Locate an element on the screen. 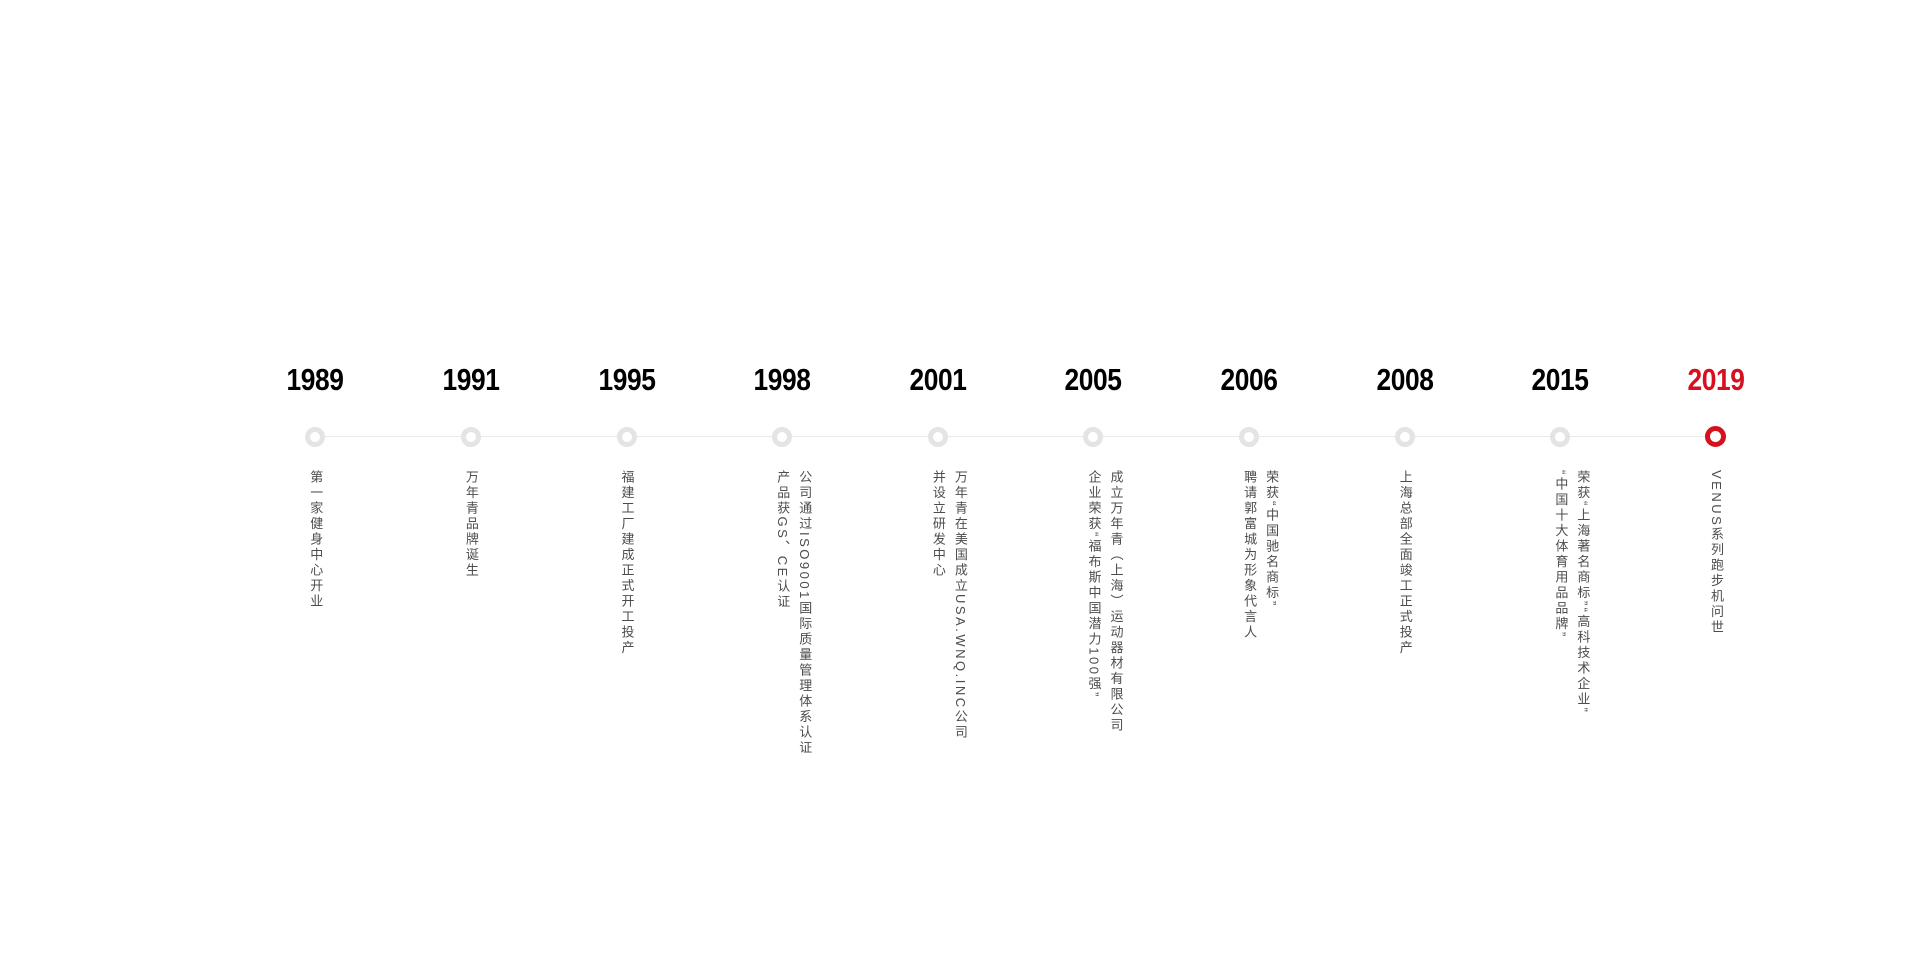  event-text-line: 万年青品牌诞生 is located at coordinates (471, 524).